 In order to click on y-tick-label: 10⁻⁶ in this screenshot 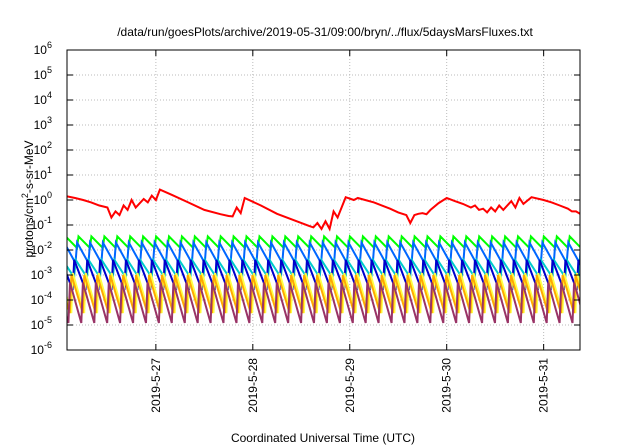, I will do `click(41, 348)`.